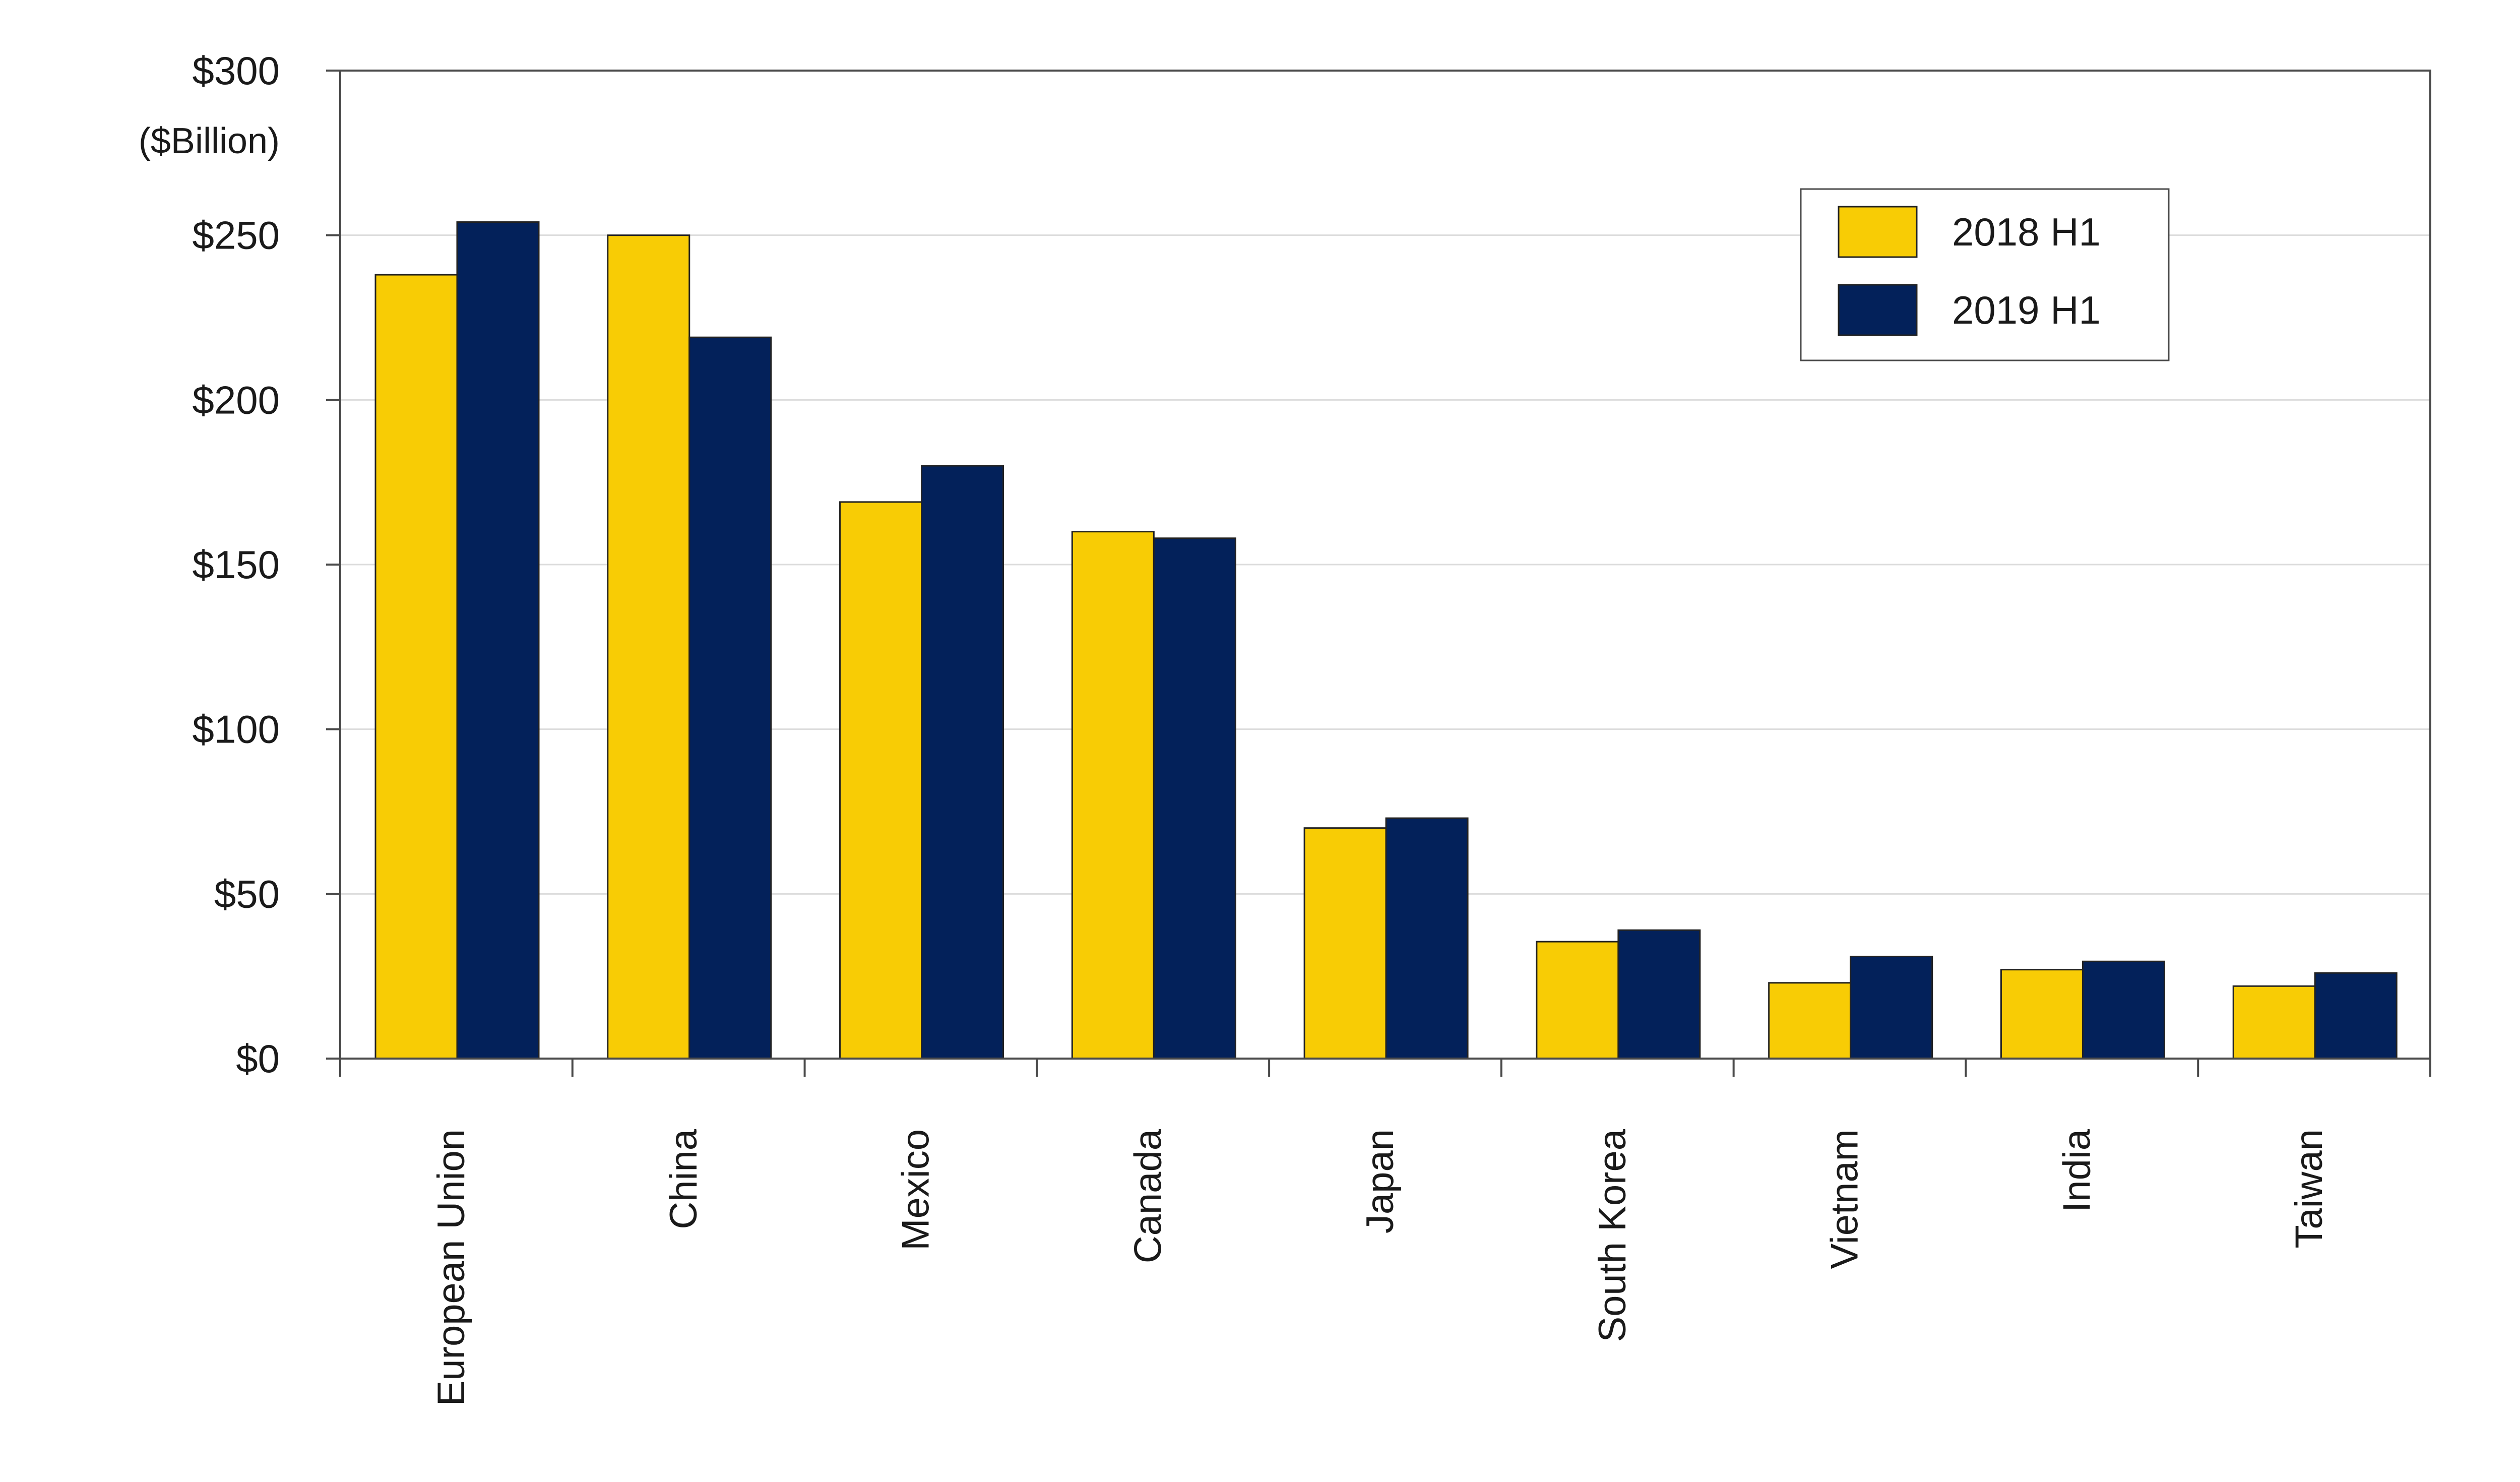 This screenshot has width=2520, height=1482. What do you see at coordinates (1844, 1199) in the screenshot?
I see `x-category-label: Vietnam` at bounding box center [1844, 1199].